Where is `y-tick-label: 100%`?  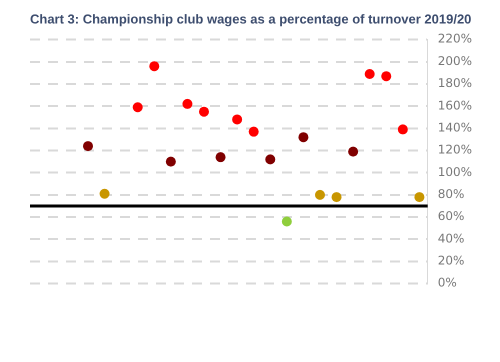
y-tick-label: 100% is located at coordinates (455, 171).